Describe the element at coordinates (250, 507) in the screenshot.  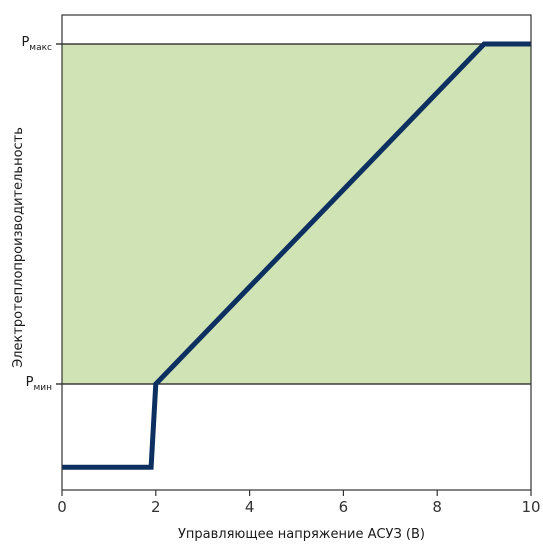
I see `x-tick-label: 4` at that location.